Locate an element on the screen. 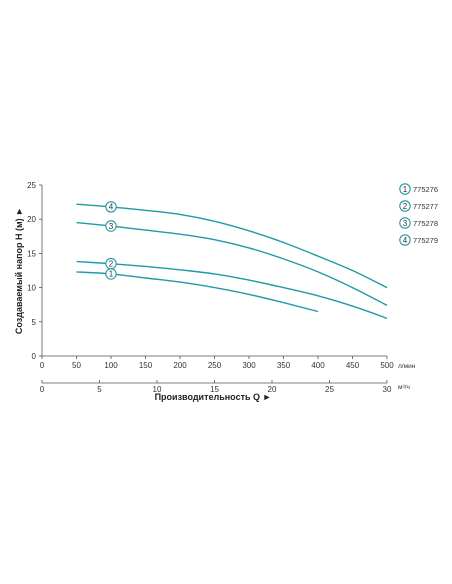  series-4: 4 is located at coordinates (232, 245).